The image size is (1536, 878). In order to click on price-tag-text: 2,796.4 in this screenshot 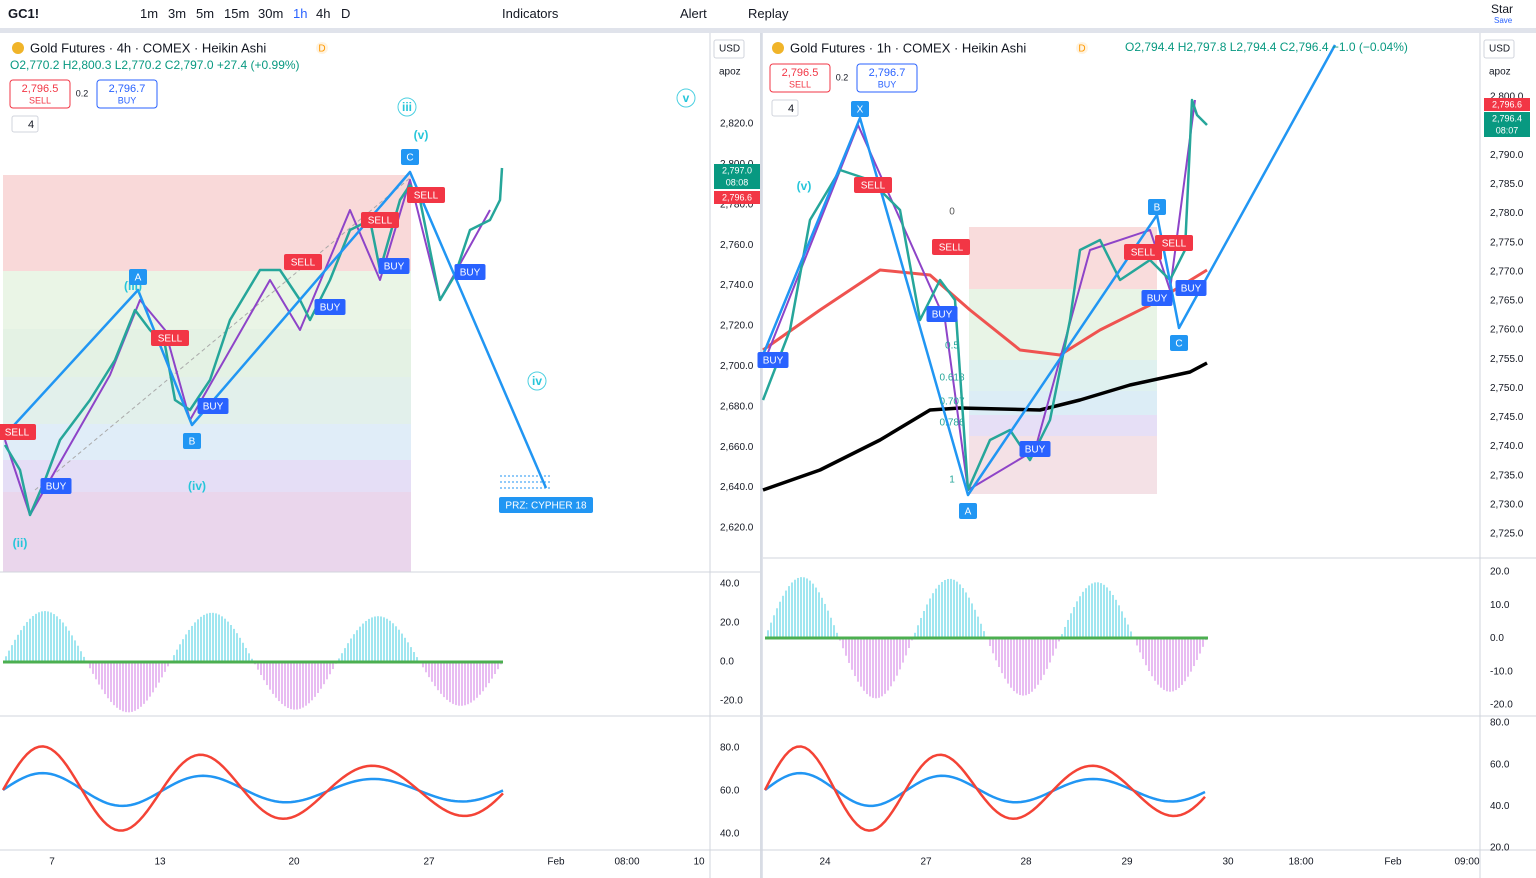, I will do `click(1507, 118)`.